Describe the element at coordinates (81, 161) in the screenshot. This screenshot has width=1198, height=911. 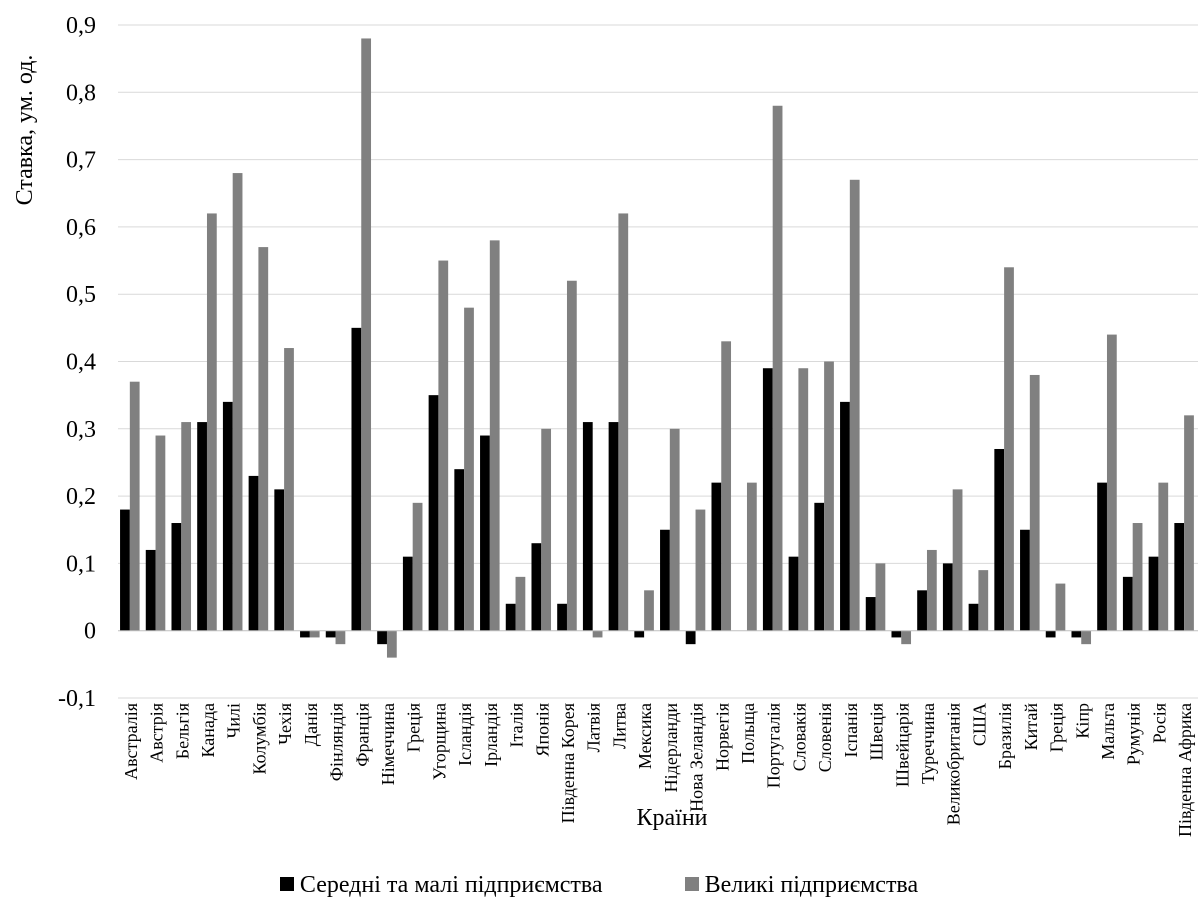
I see `y-tick-label: 0,7` at that location.